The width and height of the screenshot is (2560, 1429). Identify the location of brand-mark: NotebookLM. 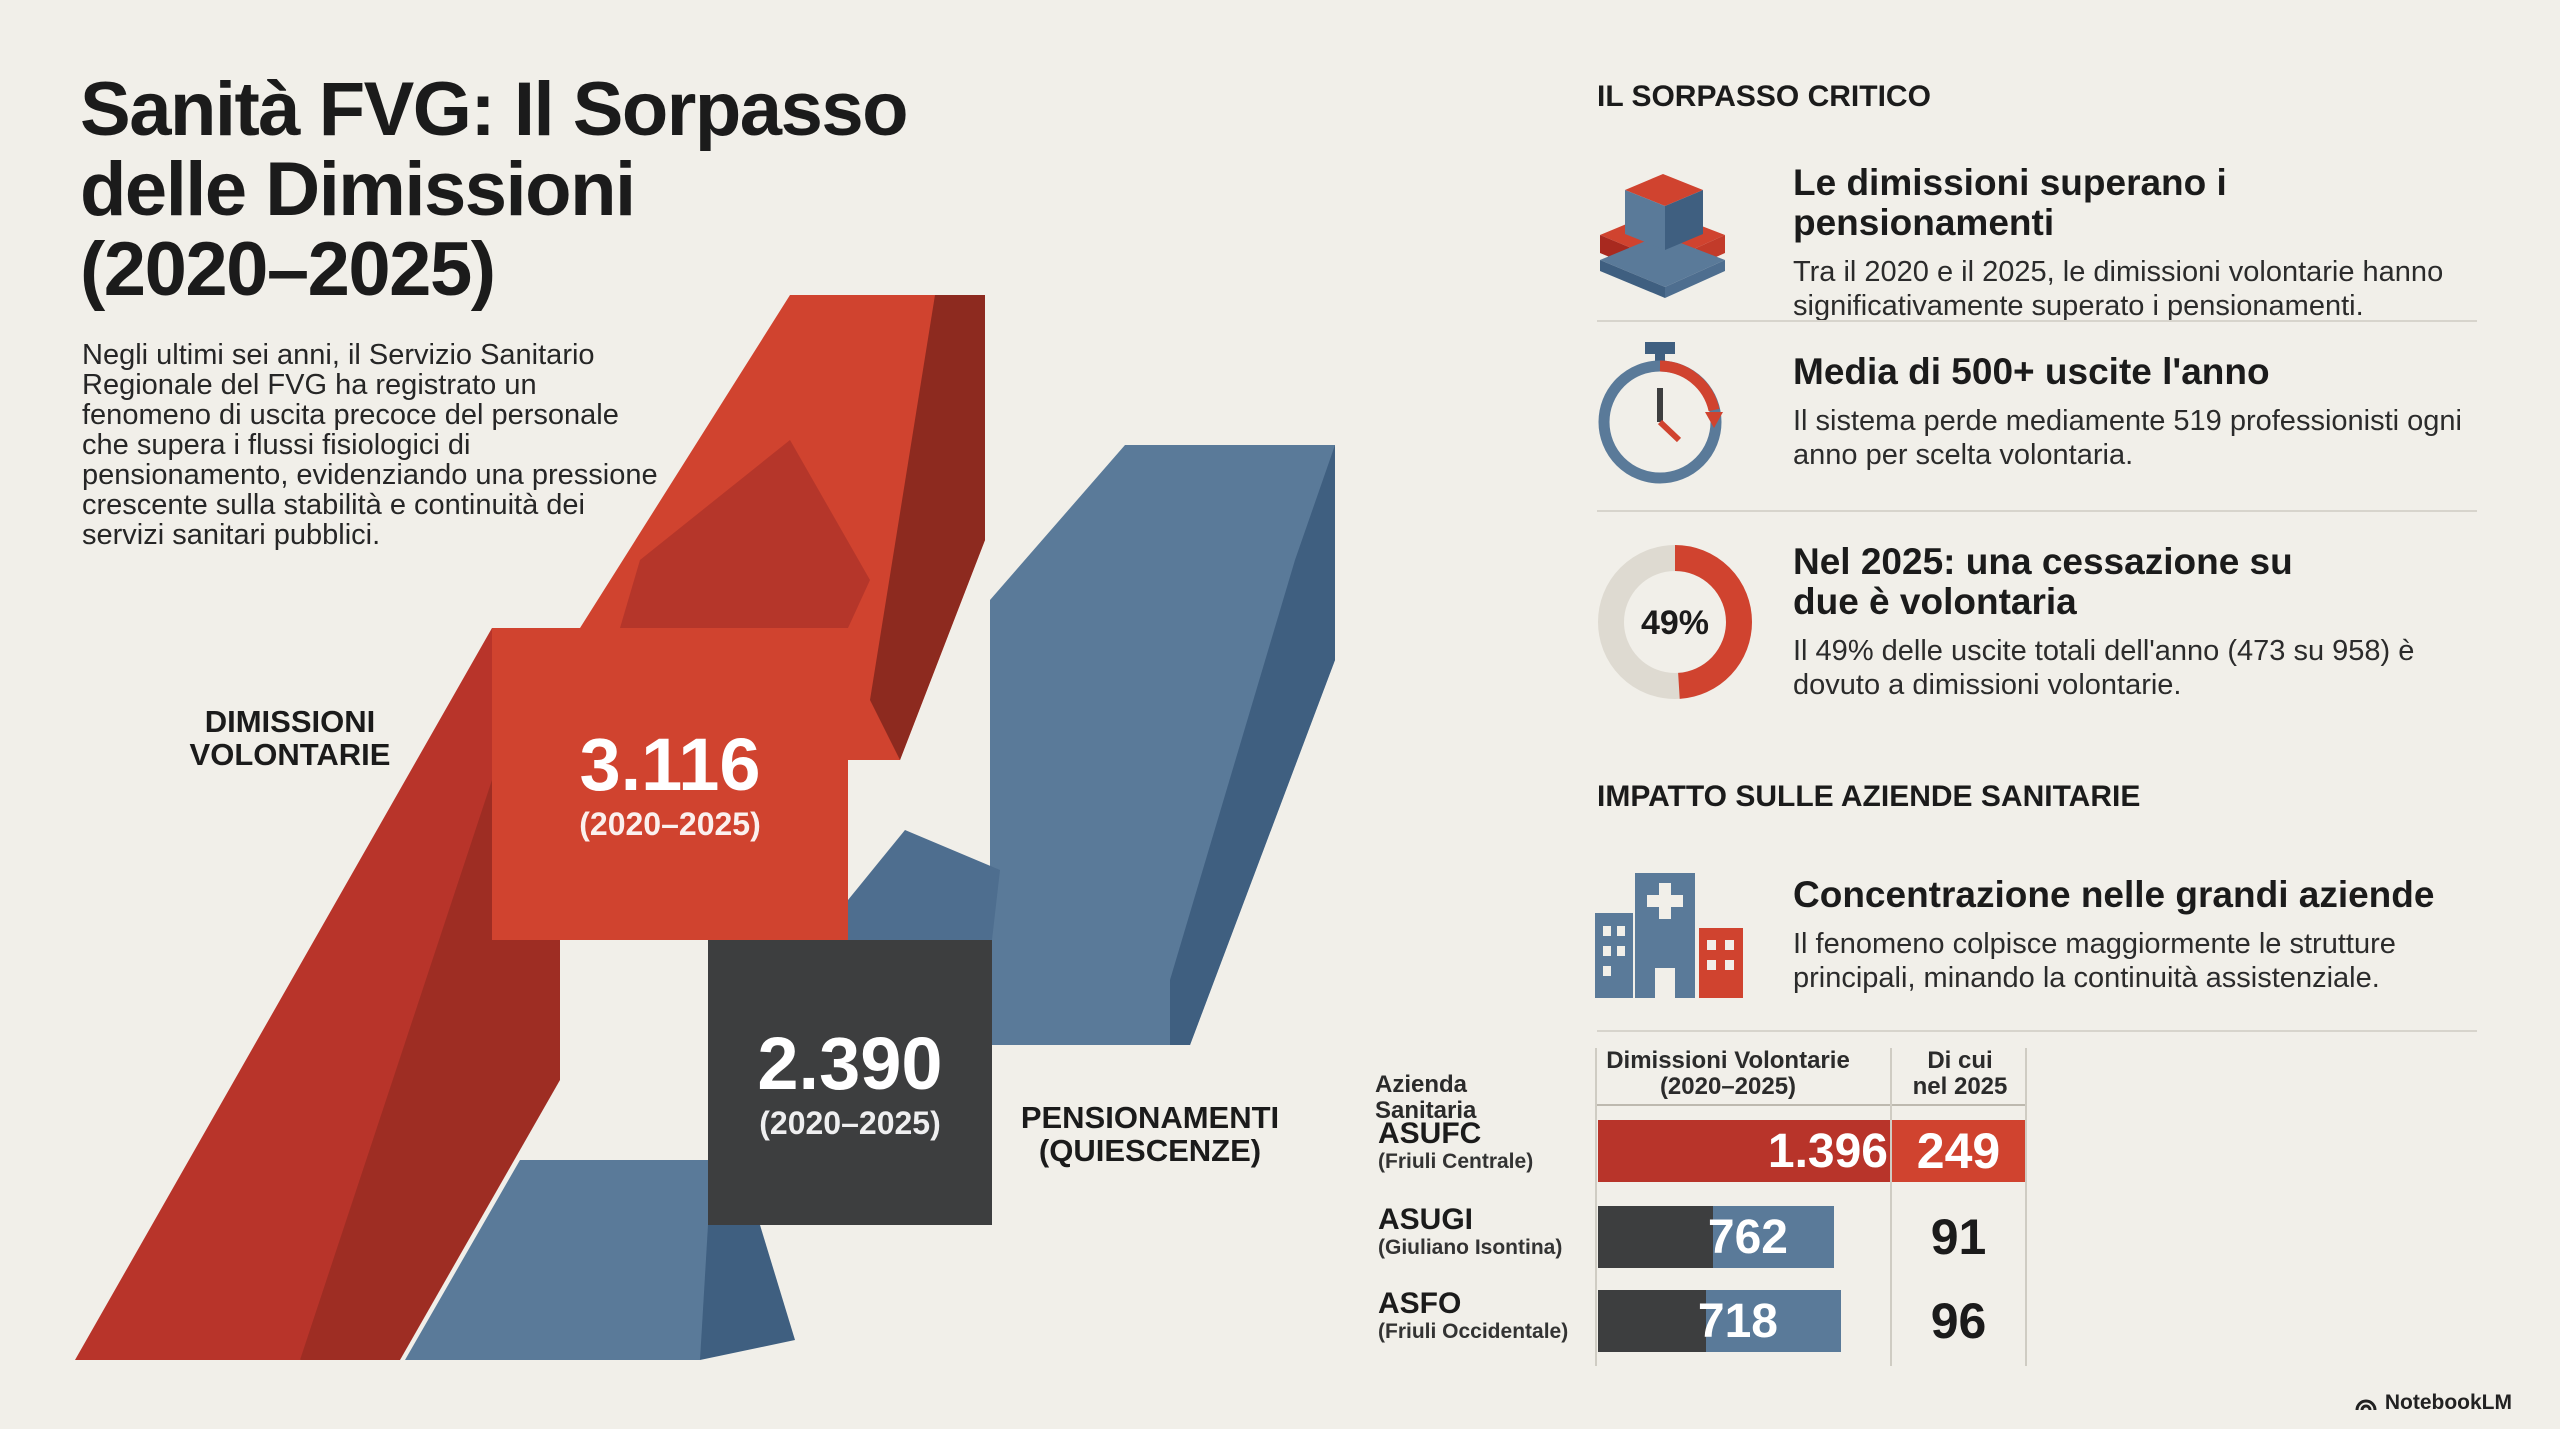
(2433, 1403).